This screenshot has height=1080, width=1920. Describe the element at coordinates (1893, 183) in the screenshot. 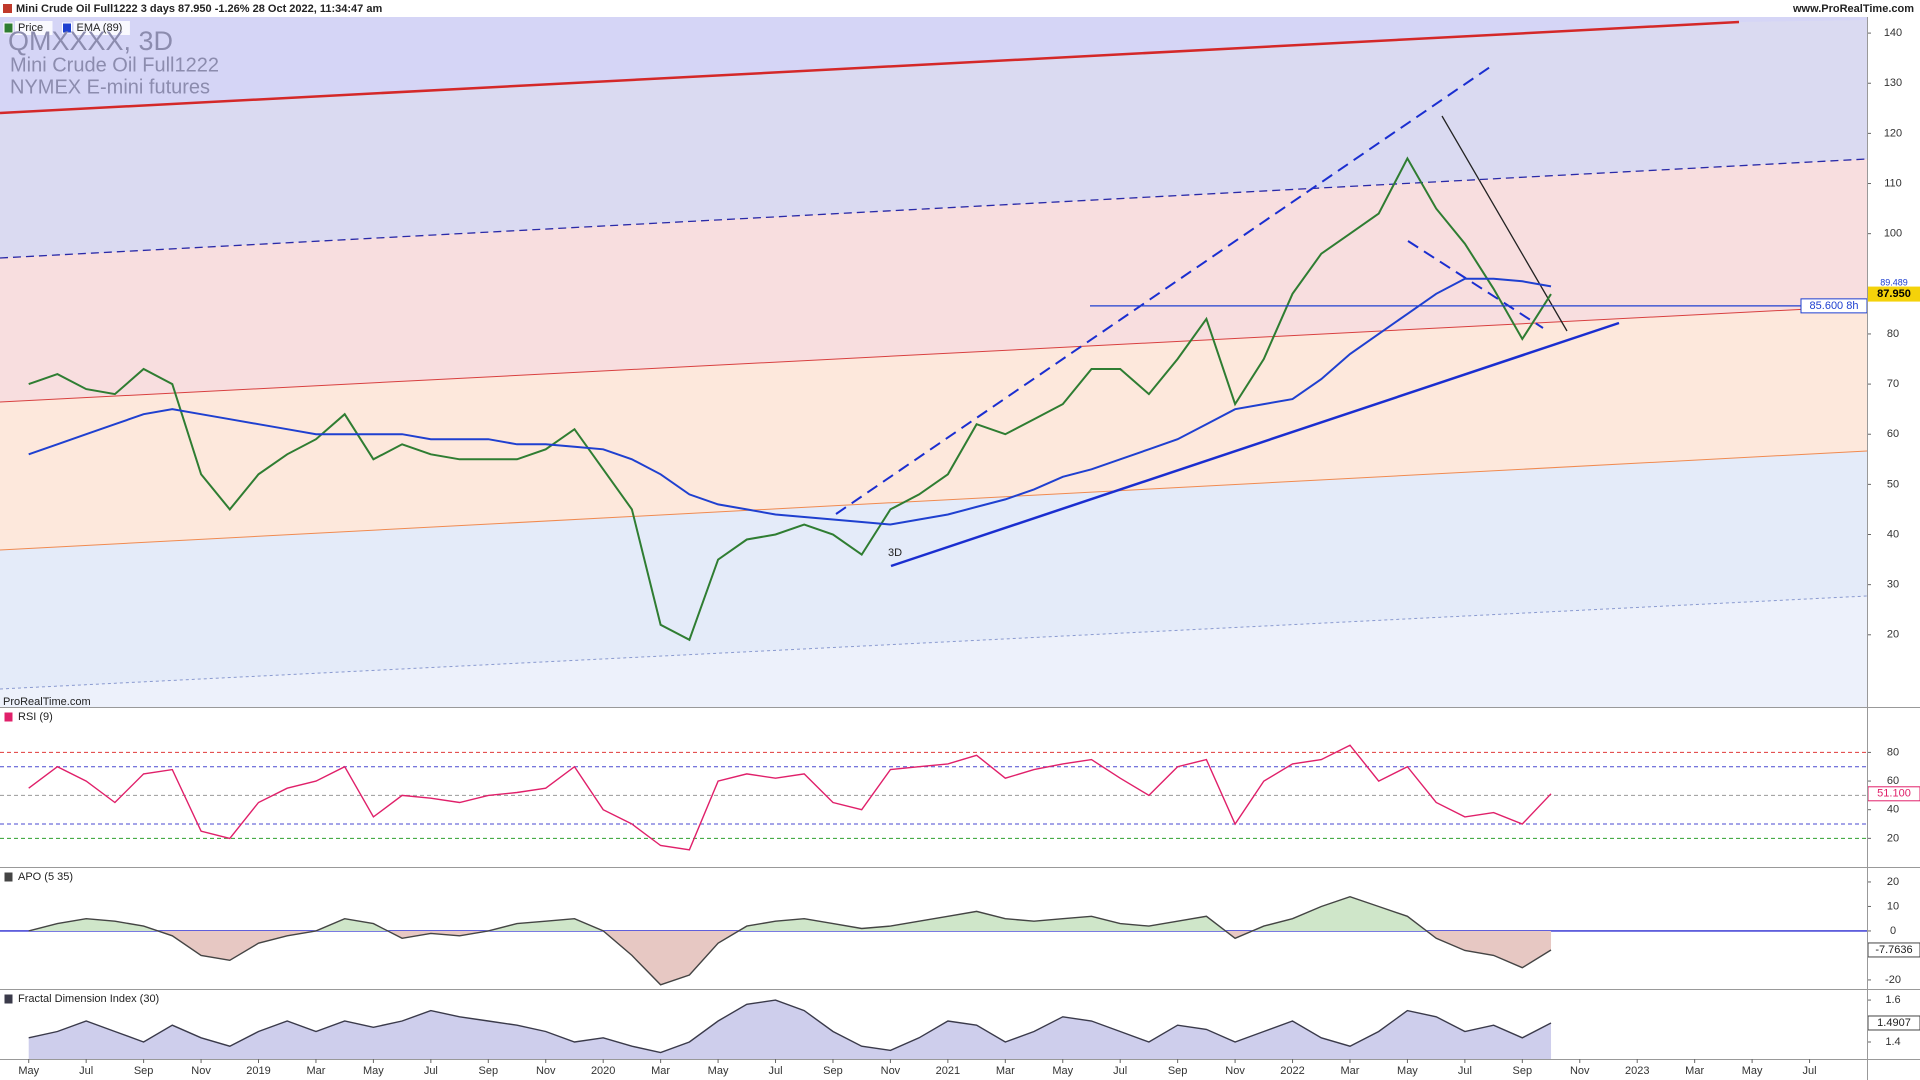

I see `y-tick-label: 110` at that location.